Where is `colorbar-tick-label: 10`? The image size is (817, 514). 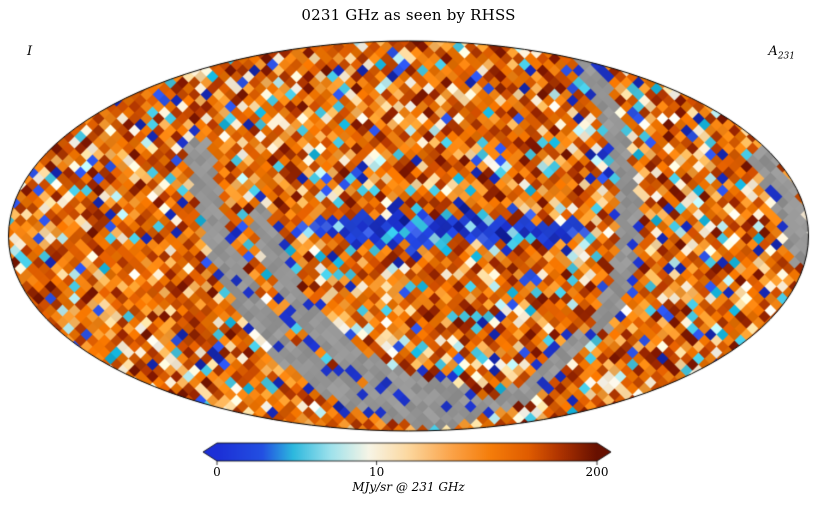 colorbar-tick-label: 10 is located at coordinates (376, 472).